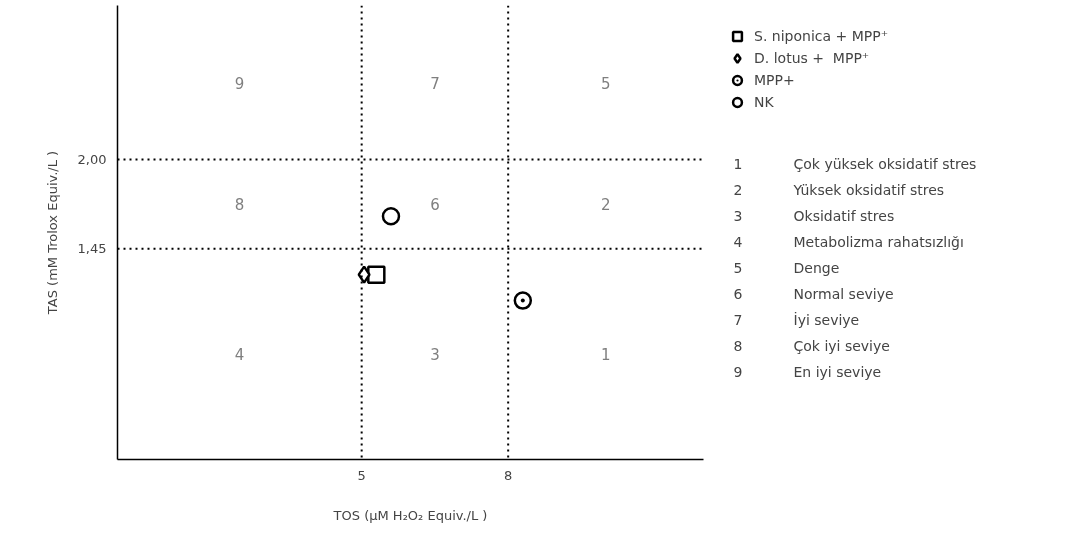 This screenshot has width=1071, height=558. What do you see at coordinates (239, 355) in the screenshot?
I see `annotation: 4` at bounding box center [239, 355].